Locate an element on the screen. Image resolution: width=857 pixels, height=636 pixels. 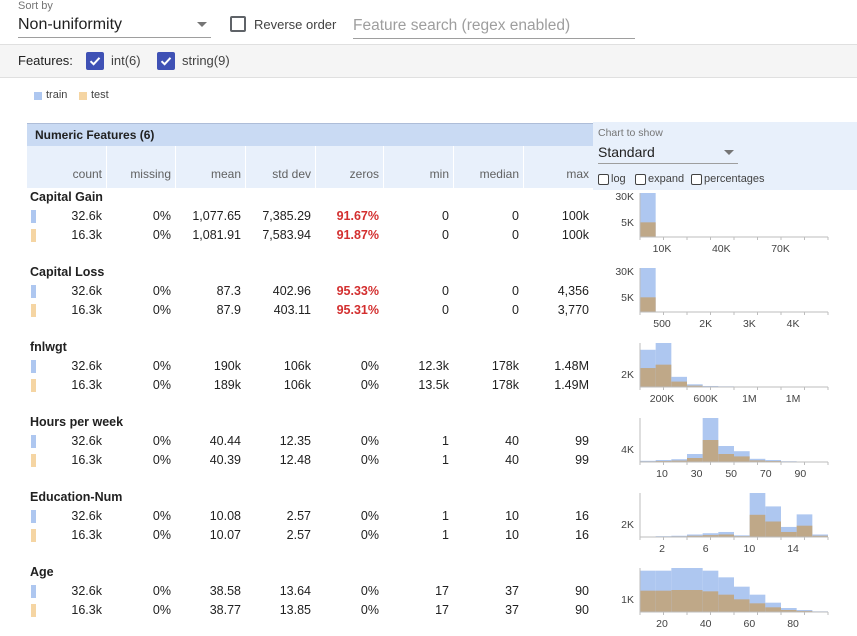
column-header-max: max is located at coordinates (577, 174).